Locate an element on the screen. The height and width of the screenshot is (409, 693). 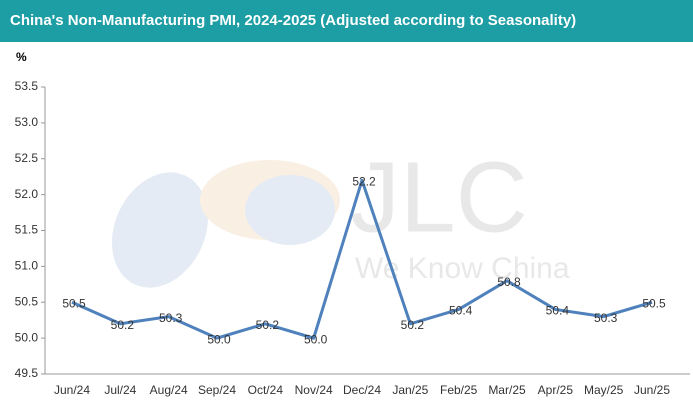
x-tick-label: May/25 is located at coordinates (604, 390).